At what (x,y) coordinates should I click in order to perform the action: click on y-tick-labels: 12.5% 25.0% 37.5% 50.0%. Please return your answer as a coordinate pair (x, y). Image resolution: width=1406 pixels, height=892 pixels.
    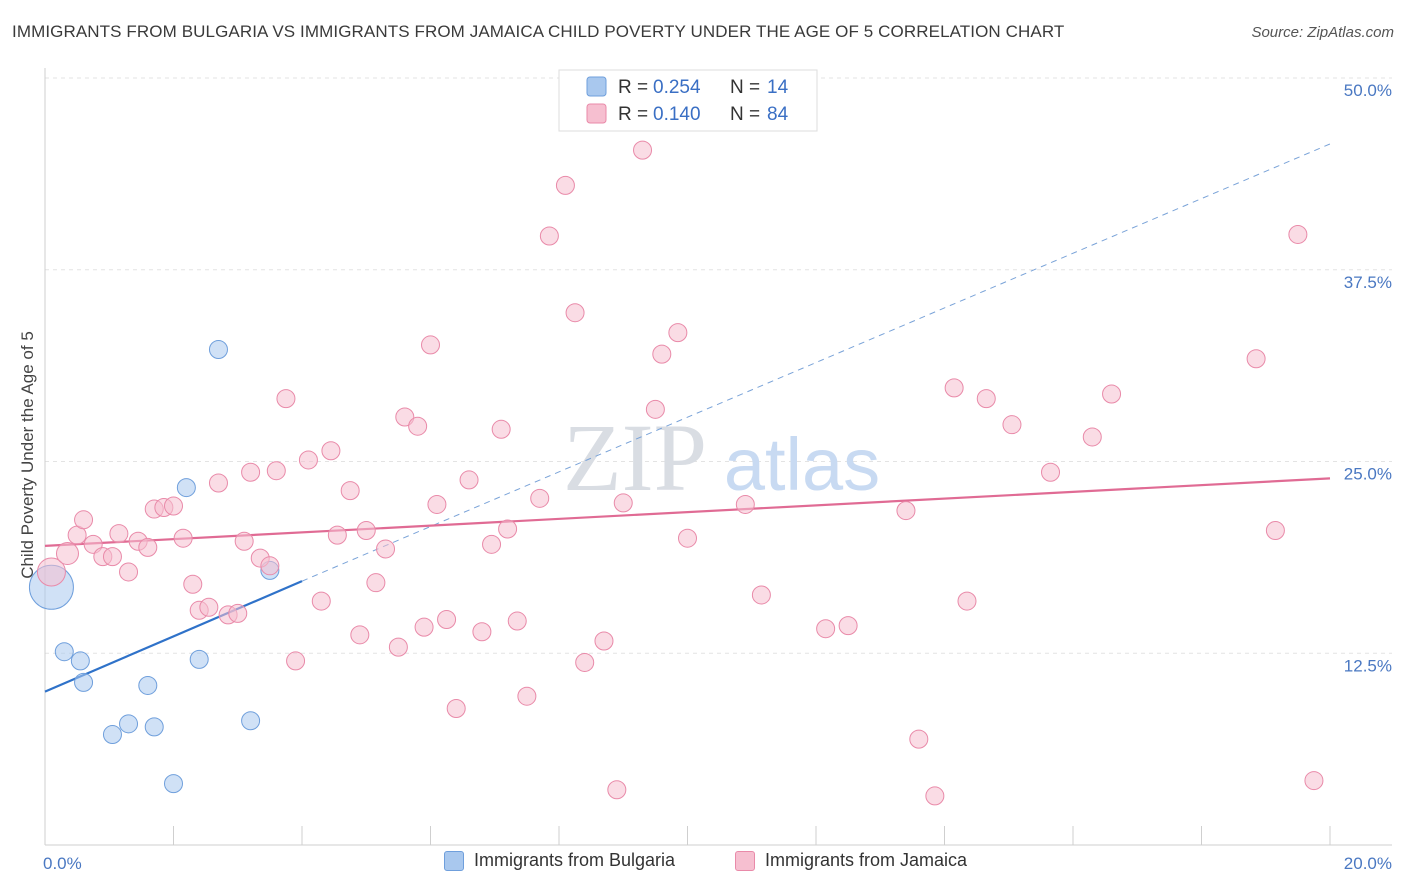
    Looking at the image, I should click on (1368, 378).